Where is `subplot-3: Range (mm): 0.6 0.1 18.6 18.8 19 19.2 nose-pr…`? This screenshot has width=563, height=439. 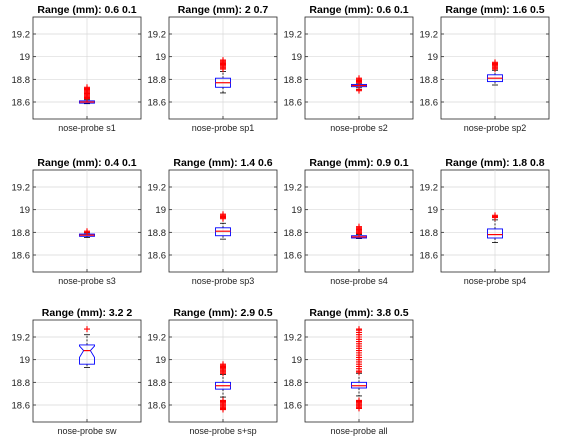
subplot-3: Range (mm): 0.6 0.1 18.6 18.8 19 19.2 nose-pr… is located at coordinates (349, 68).